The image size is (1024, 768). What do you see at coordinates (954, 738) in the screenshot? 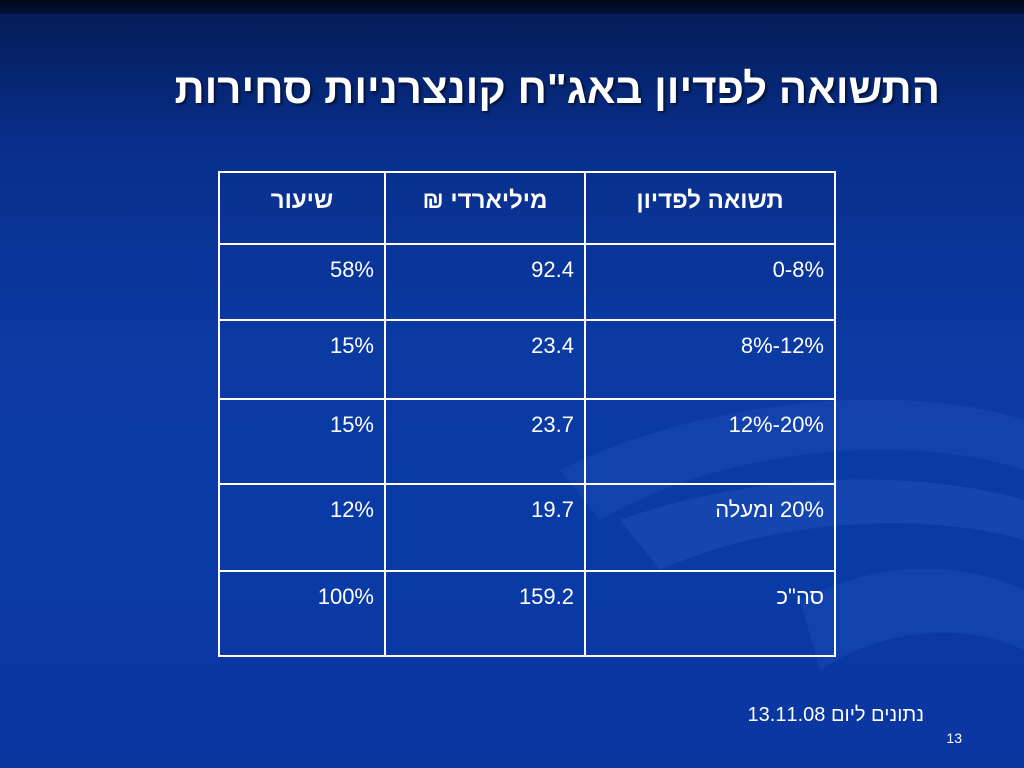
I see `page-number: 13` at bounding box center [954, 738].